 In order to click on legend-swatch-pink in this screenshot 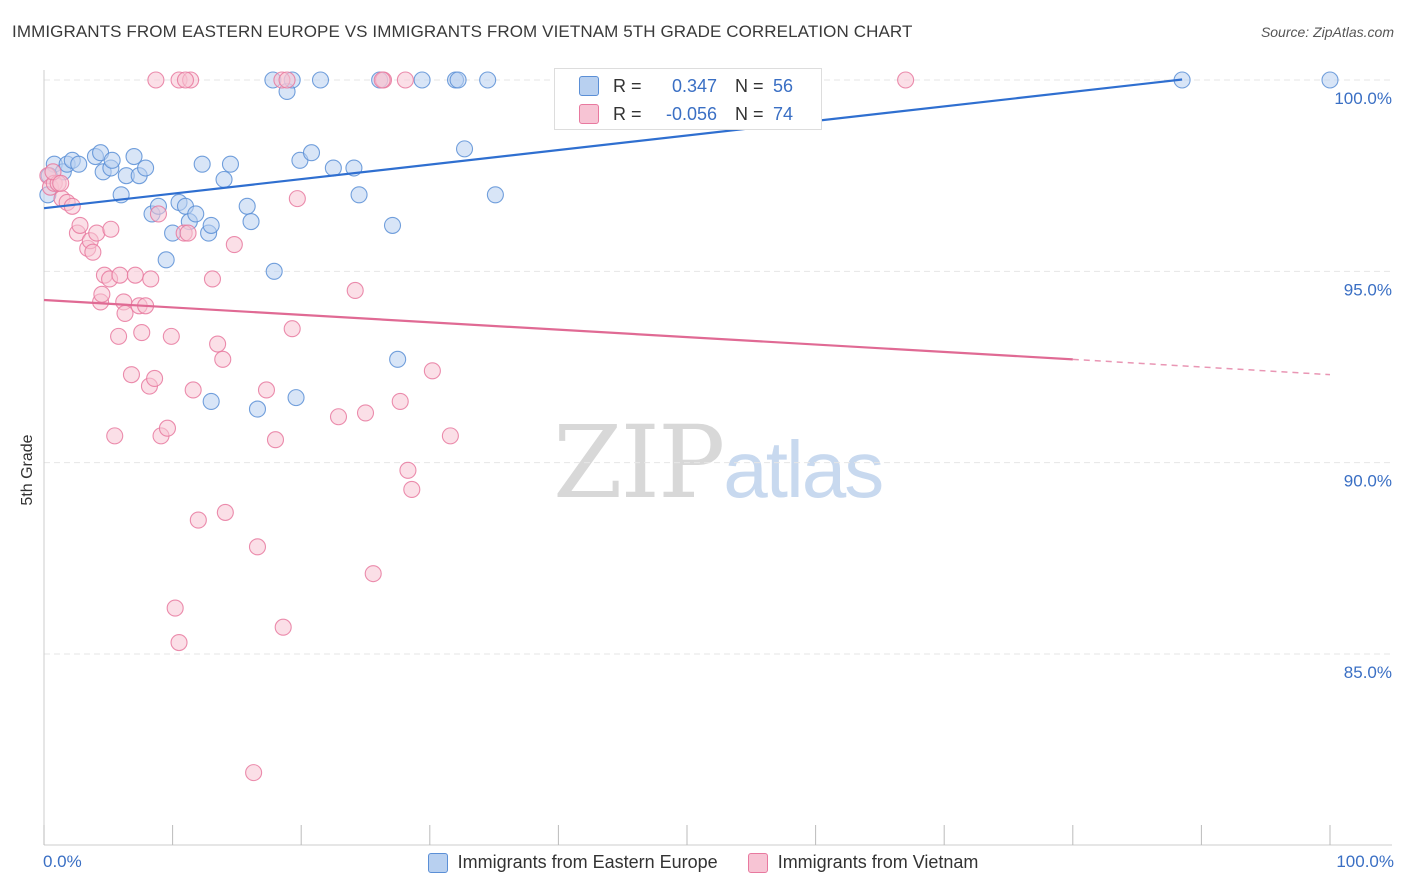, I will do `click(757, 862)`.